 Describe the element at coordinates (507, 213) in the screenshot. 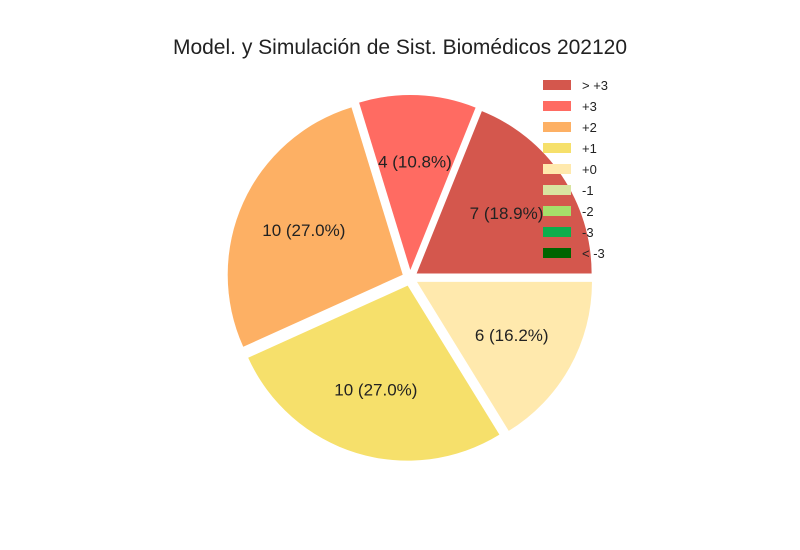

I see `slice-label: 7 (18.9%)` at that location.